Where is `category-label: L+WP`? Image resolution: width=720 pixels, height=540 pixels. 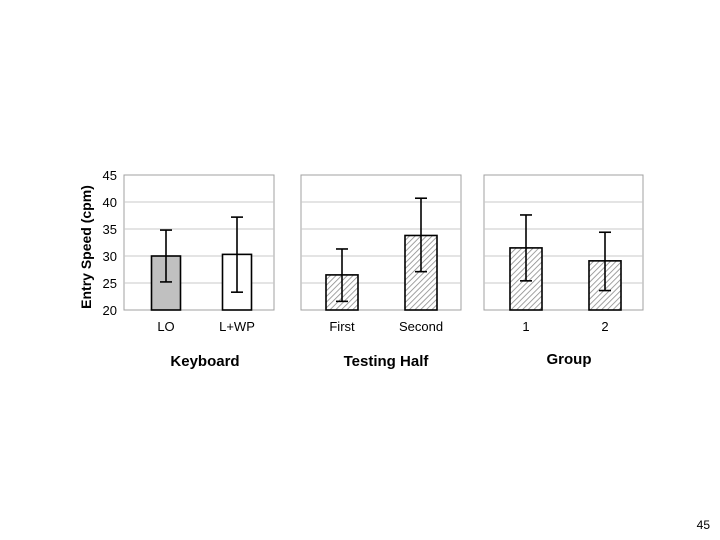
category-label: L+WP is located at coordinates (237, 326).